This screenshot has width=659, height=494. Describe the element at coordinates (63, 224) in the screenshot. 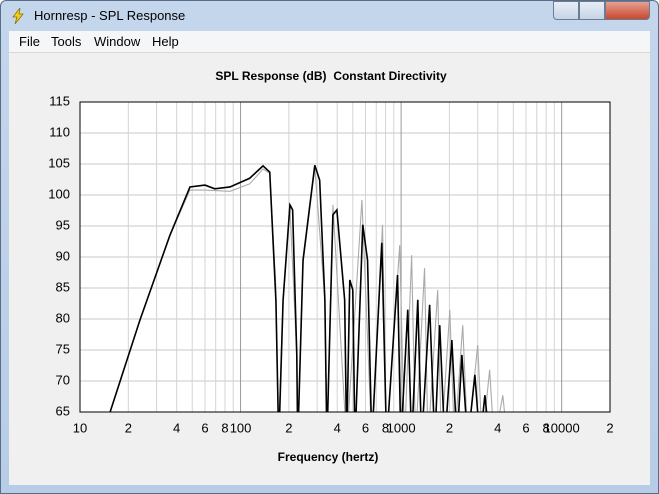

I see `y-tick-label: 95` at that location.